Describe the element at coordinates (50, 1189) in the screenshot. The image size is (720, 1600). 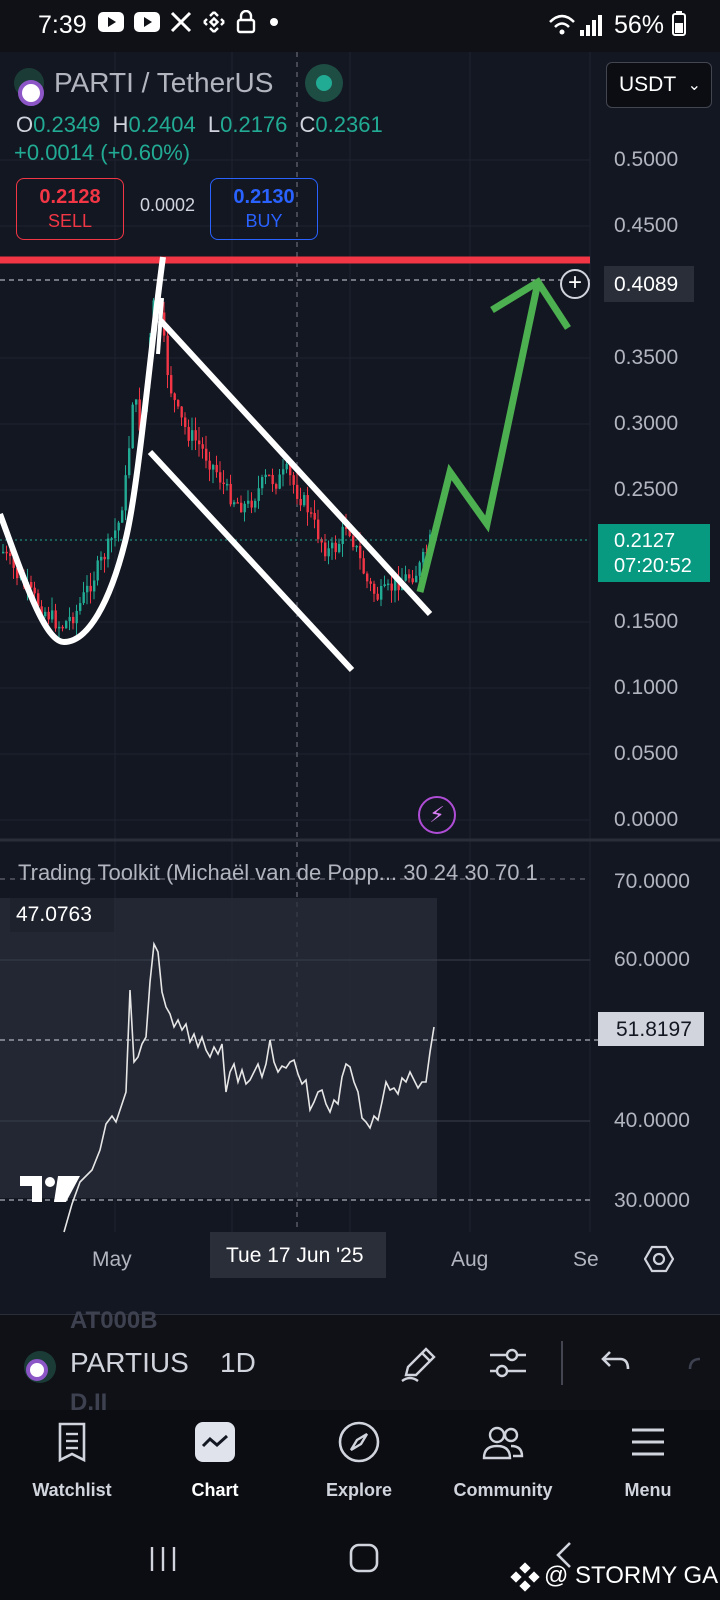
I see `tradingview-logo-icon` at that location.